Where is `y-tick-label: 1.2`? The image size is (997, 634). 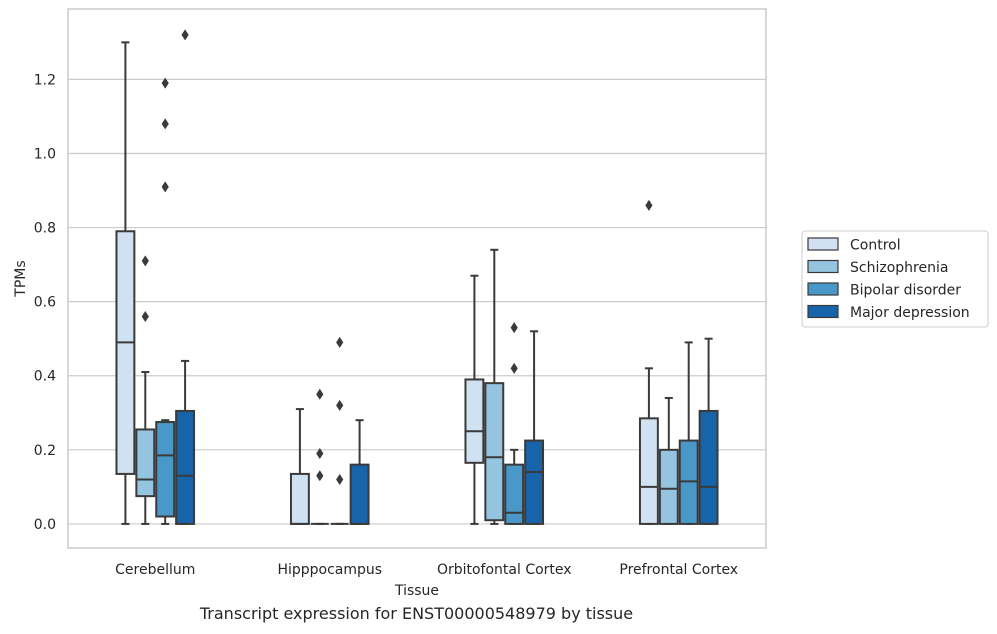 y-tick-label: 1.2 is located at coordinates (45, 80).